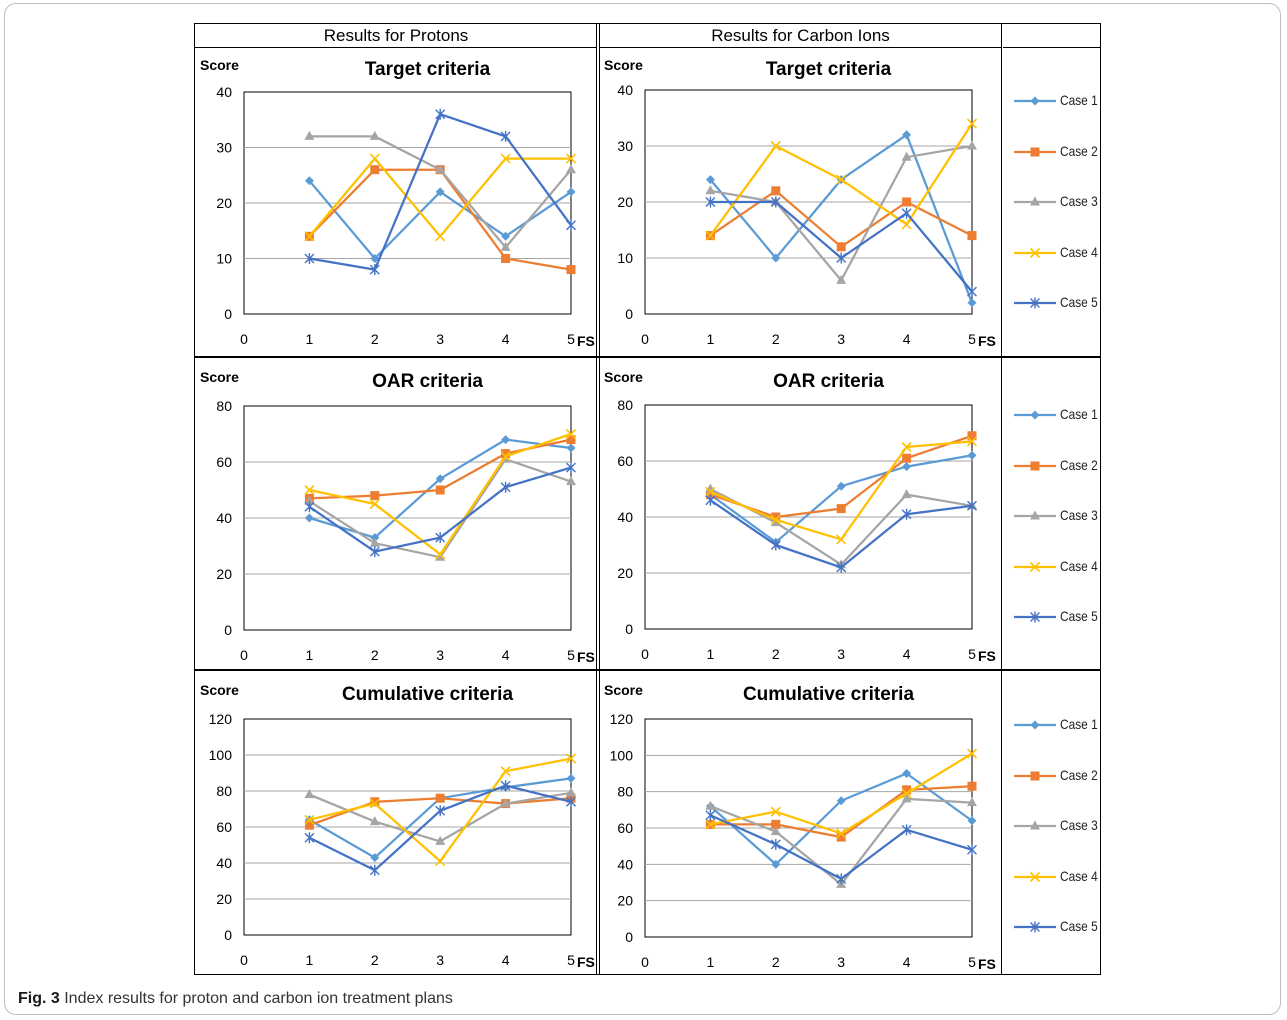  I want to click on legend-cumulative: Case 1 Case 2 Case 3 Case 4 Case 5, so click(1055, 836).